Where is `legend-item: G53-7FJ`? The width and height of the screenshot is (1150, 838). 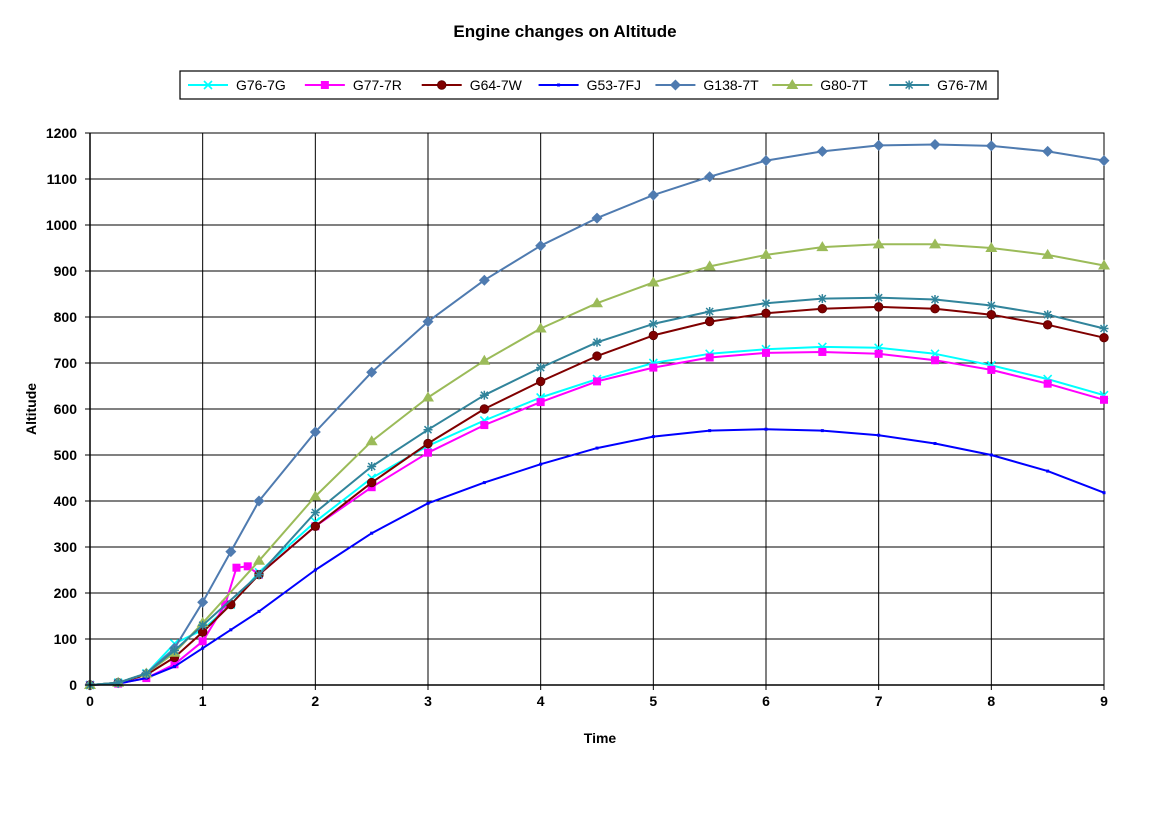 legend-item: G53-7FJ is located at coordinates (589, 85).